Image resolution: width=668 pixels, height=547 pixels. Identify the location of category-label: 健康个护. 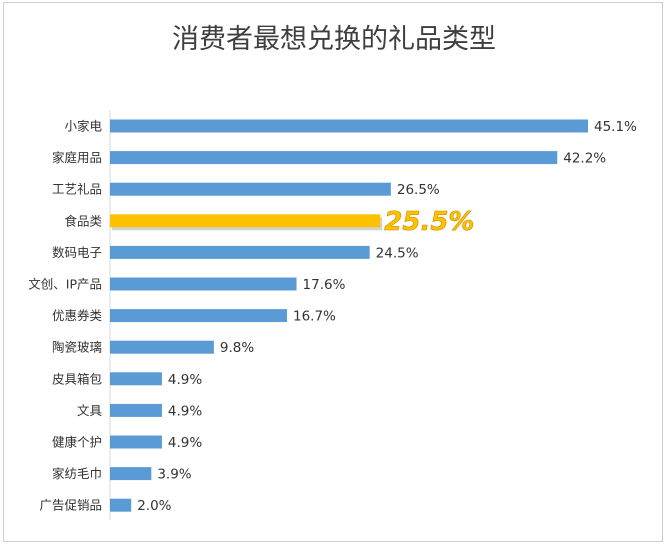
(77, 442).